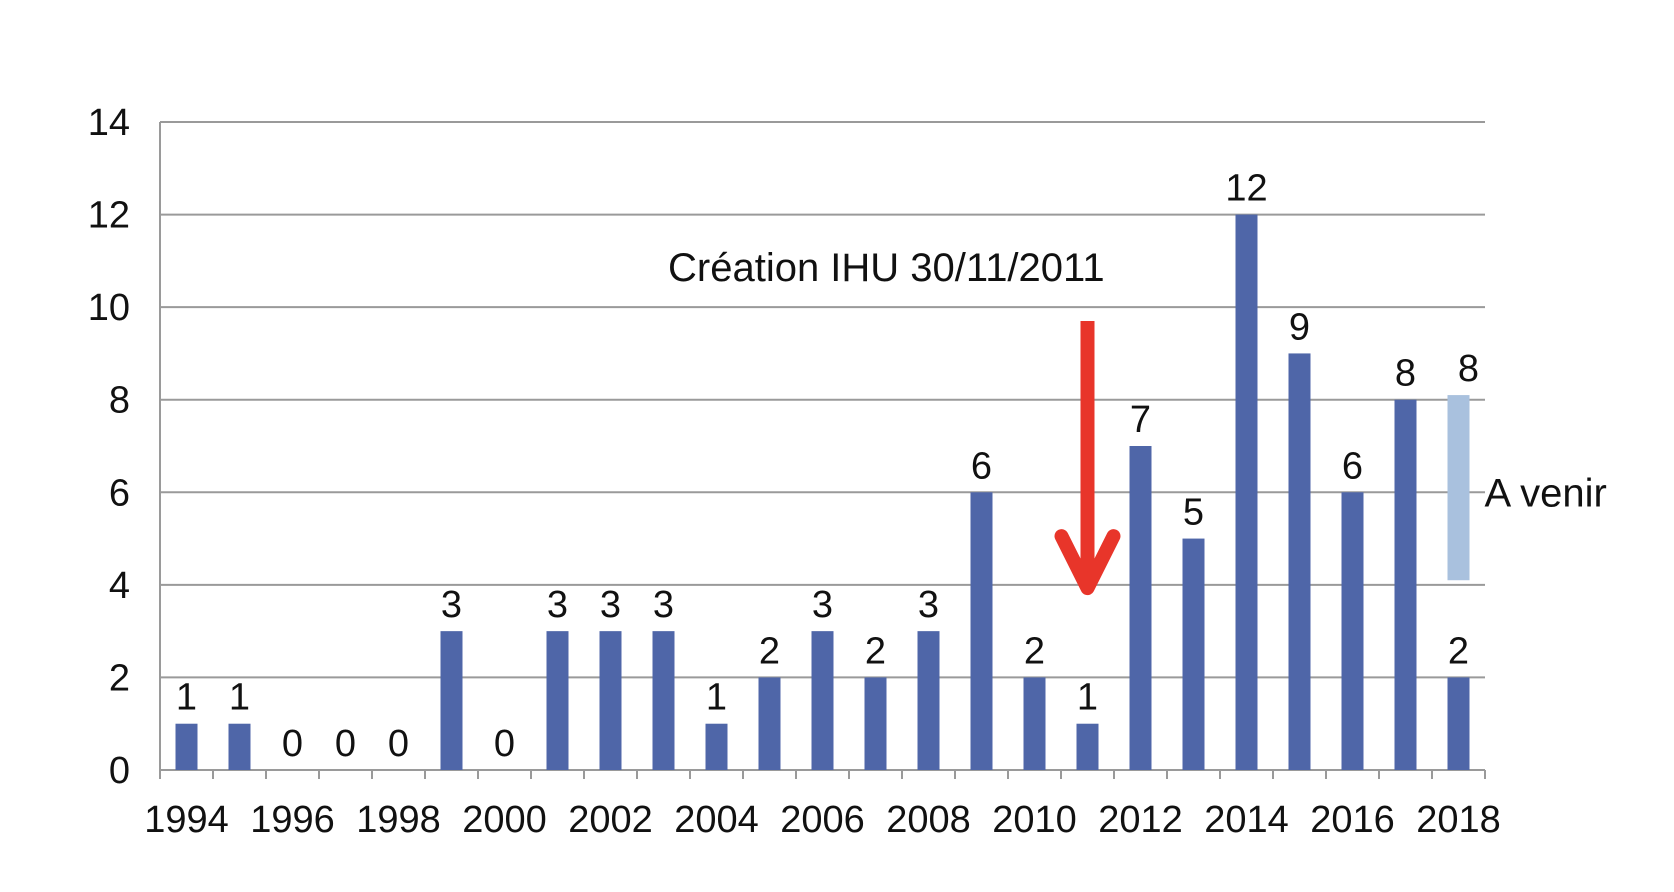  Describe the element at coordinates (1140, 420) in the screenshot. I see `data-label: 7` at that location.